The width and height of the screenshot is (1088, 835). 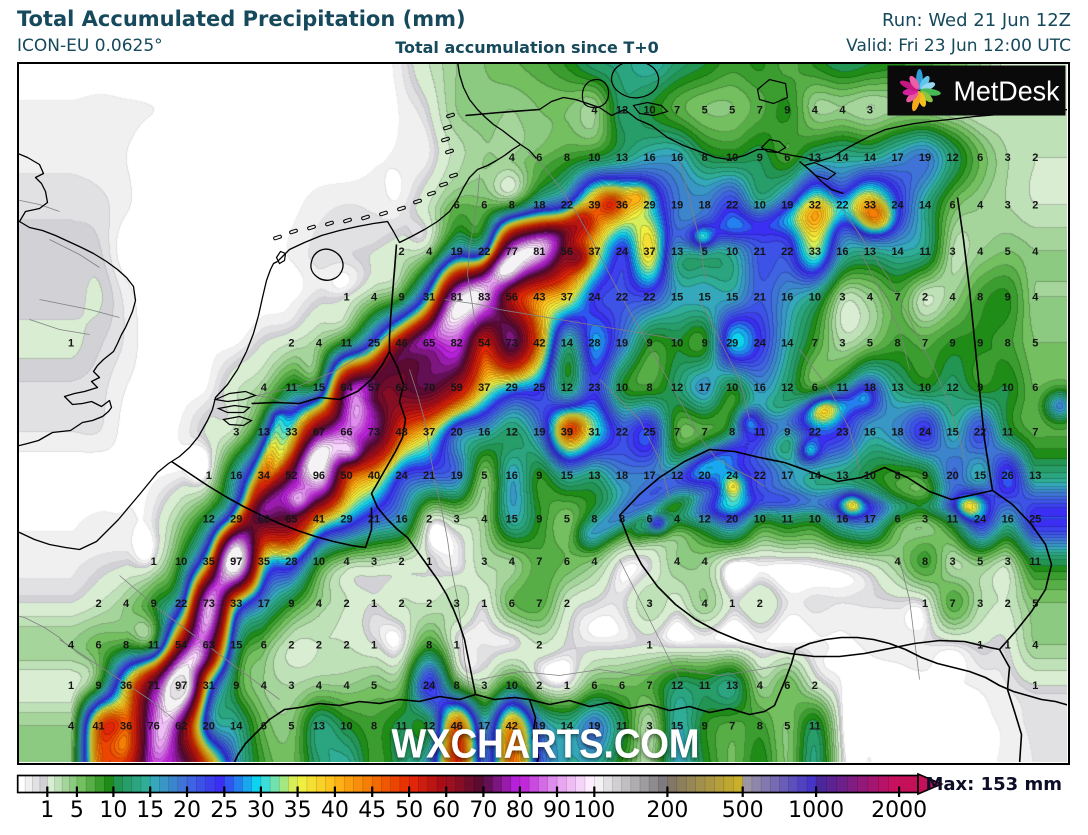 What do you see at coordinates (912, 97) in the screenshot?
I see `metdesk-petal-icon` at bounding box center [912, 97].